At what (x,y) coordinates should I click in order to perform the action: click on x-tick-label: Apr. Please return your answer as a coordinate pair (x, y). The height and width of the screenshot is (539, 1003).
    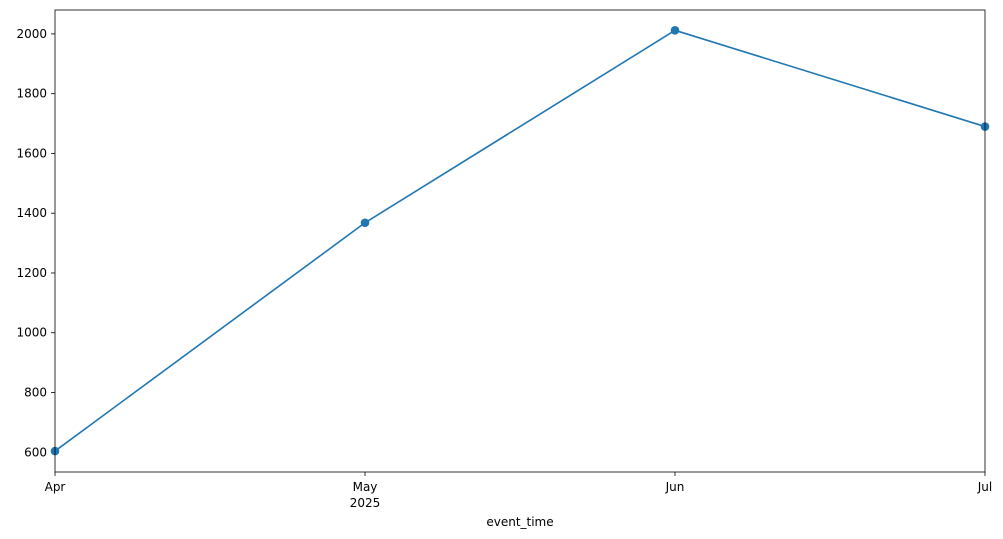
    Looking at the image, I should click on (55, 487).